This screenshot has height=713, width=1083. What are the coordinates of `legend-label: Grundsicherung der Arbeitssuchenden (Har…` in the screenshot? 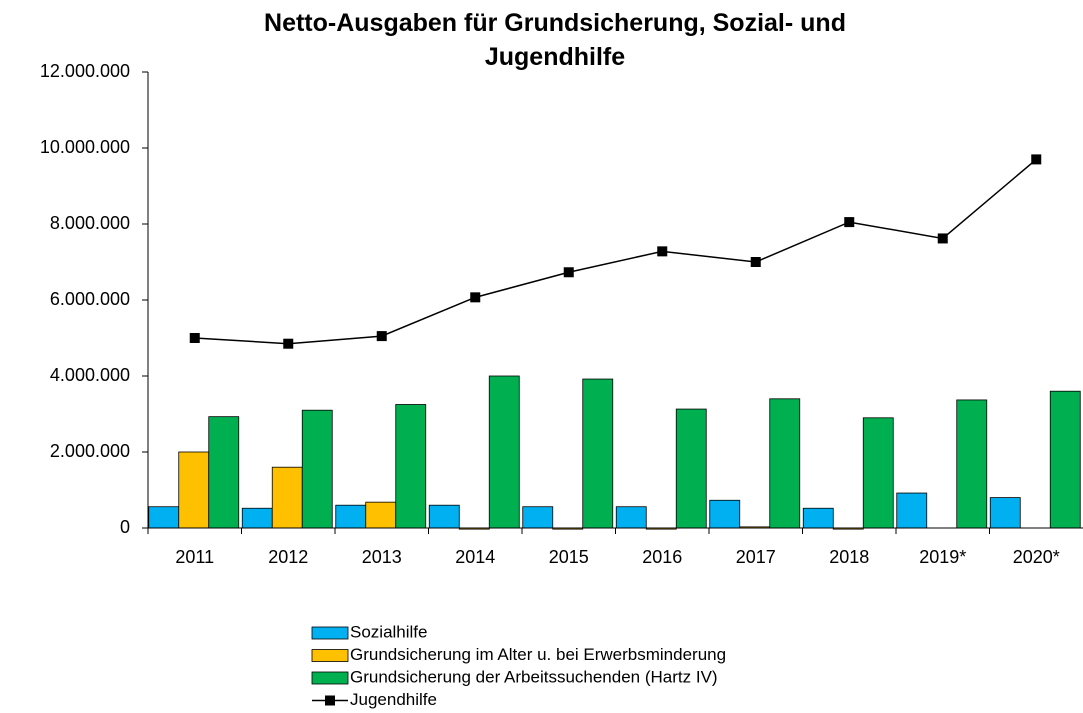 It's located at (534, 676).